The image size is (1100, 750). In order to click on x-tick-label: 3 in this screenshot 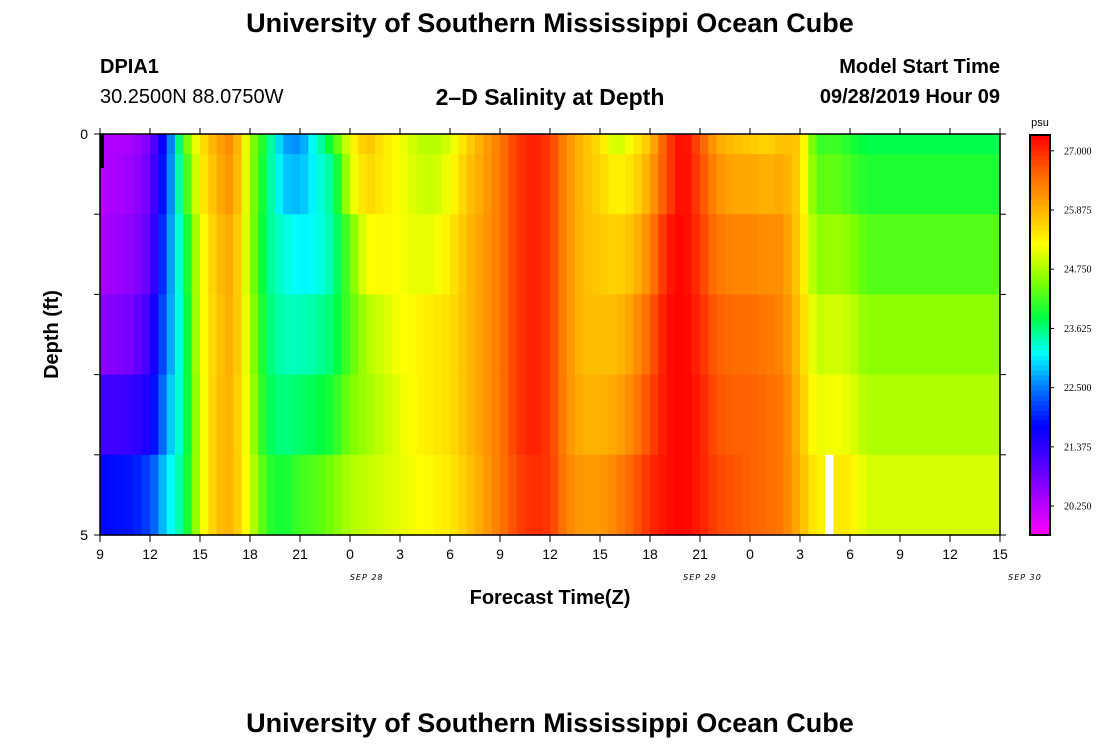, I will do `click(400, 554)`.